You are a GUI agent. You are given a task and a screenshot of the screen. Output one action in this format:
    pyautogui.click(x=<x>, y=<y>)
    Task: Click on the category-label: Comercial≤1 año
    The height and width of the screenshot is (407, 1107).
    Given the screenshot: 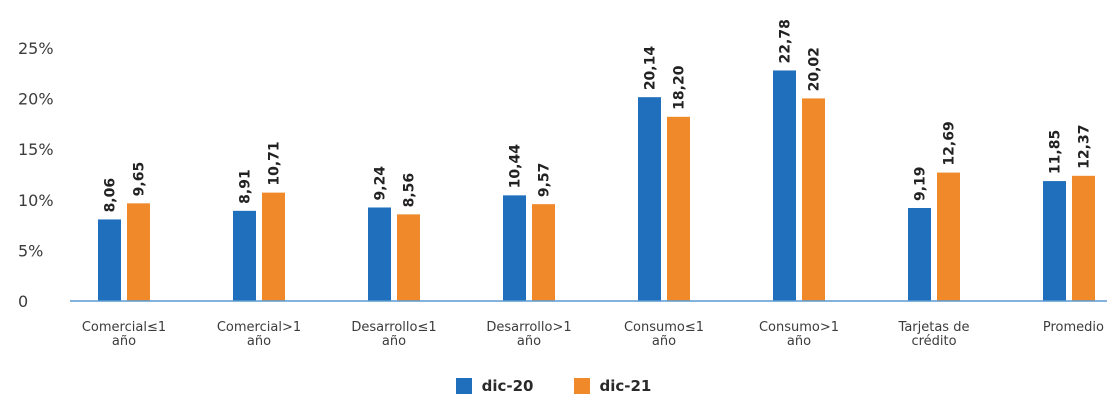 What is the action you would take?
    pyautogui.click(x=124, y=334)
    